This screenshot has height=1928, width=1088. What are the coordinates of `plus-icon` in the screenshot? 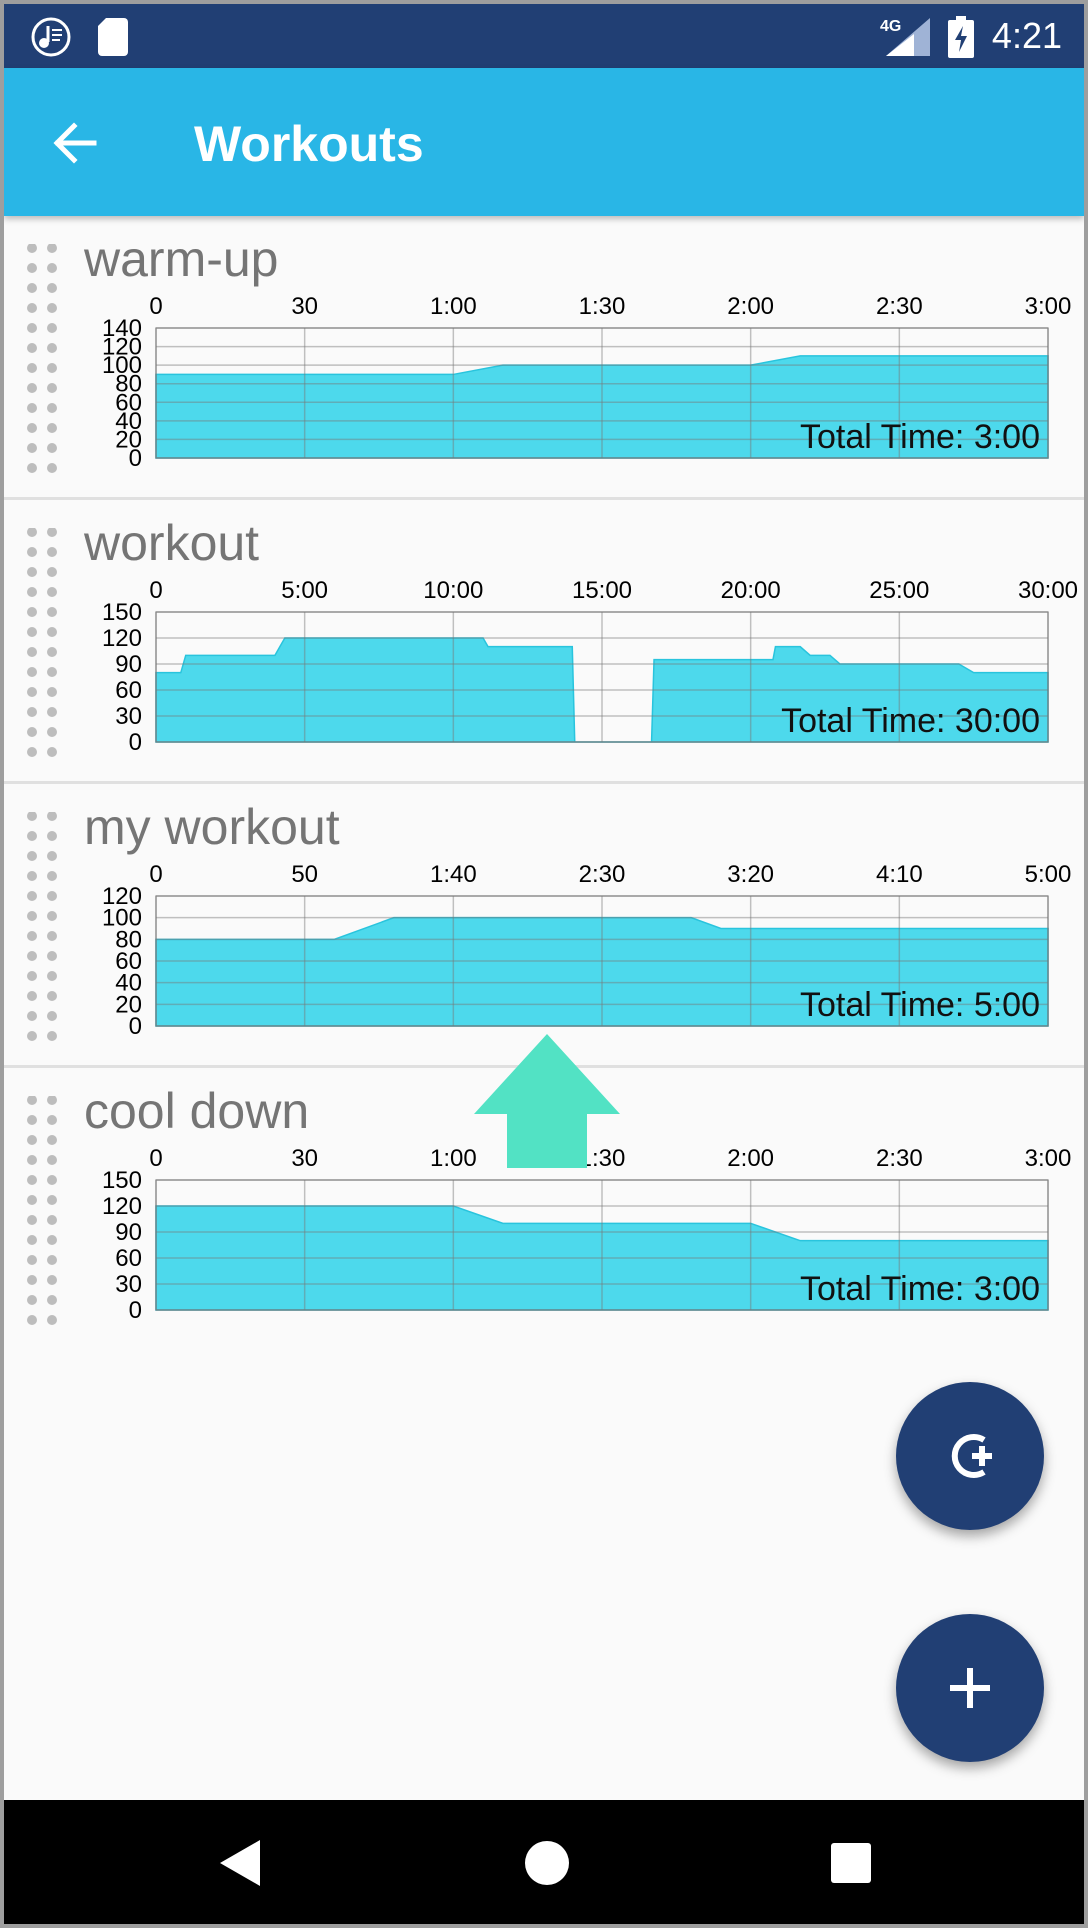 It's located at (970, 1688).